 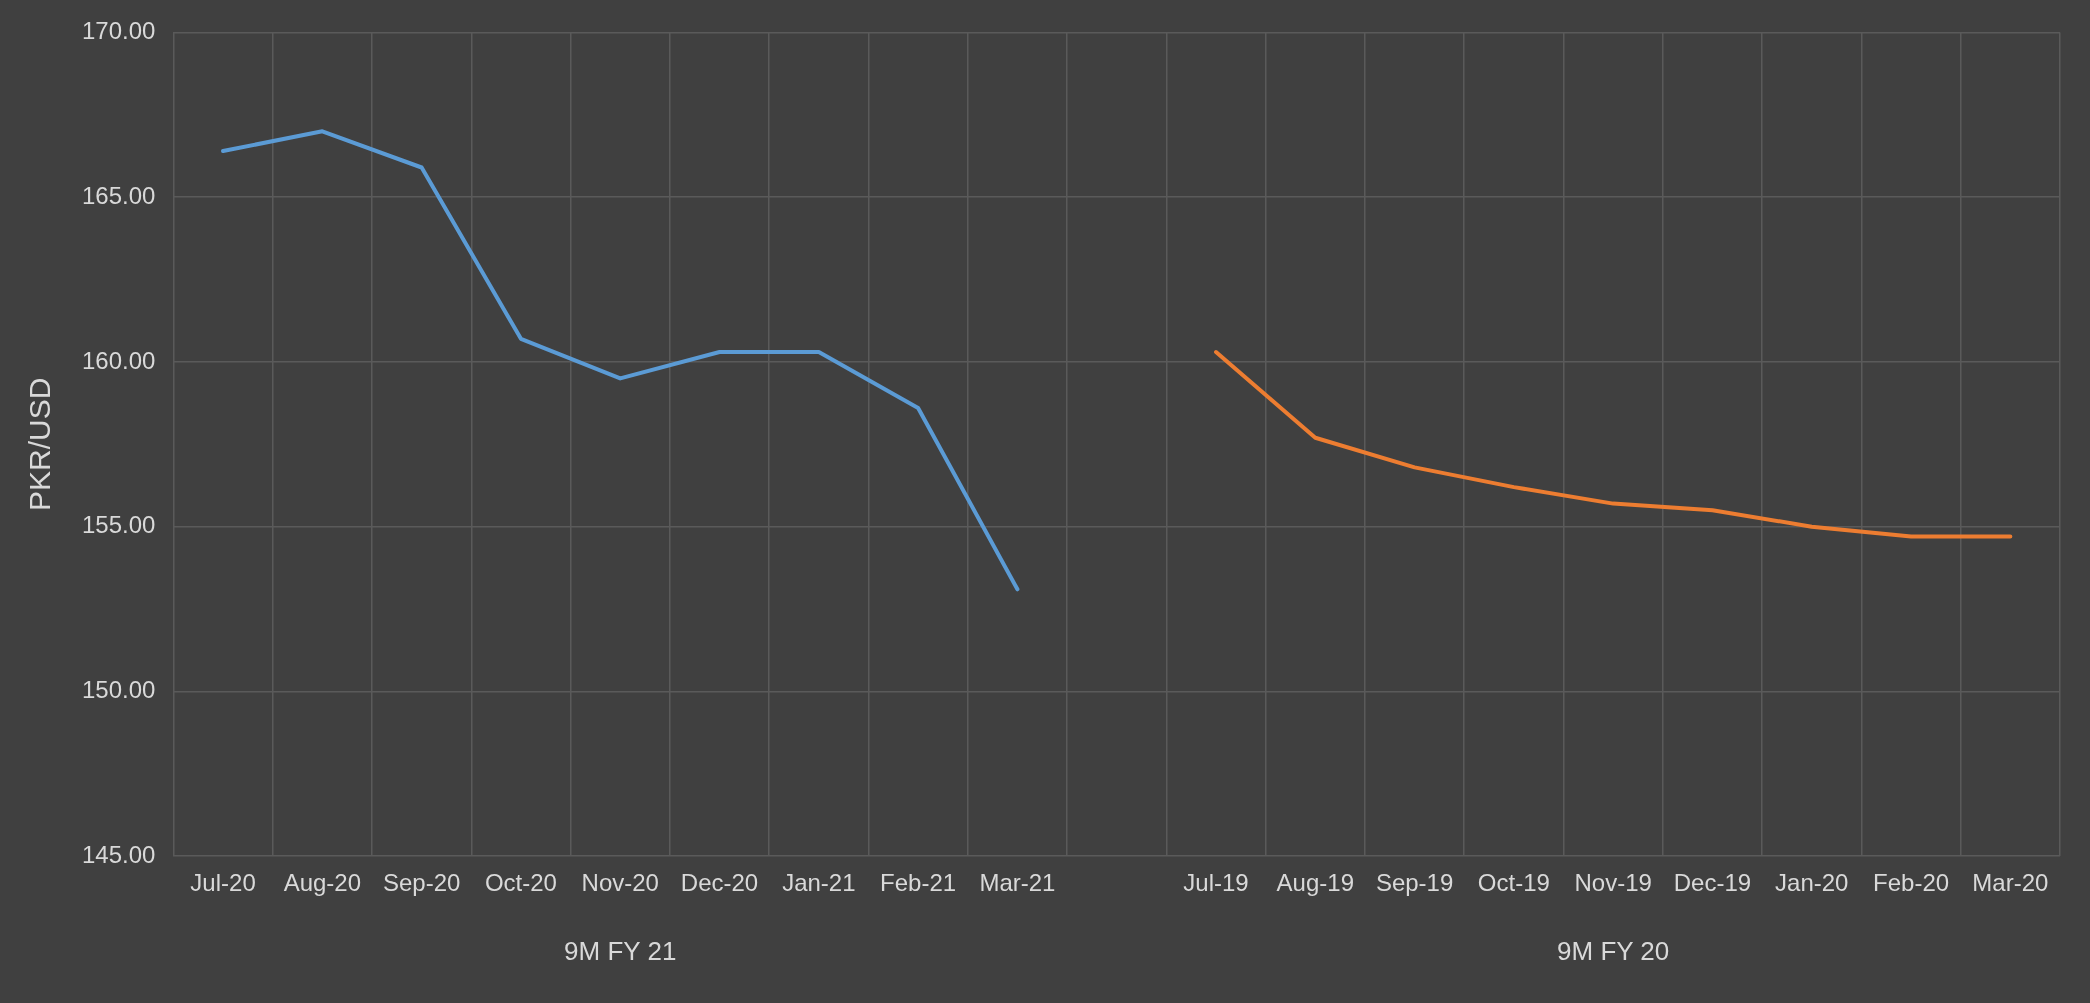 I want to click on y-tick-label: 155.00, so click(x=119, y=525).